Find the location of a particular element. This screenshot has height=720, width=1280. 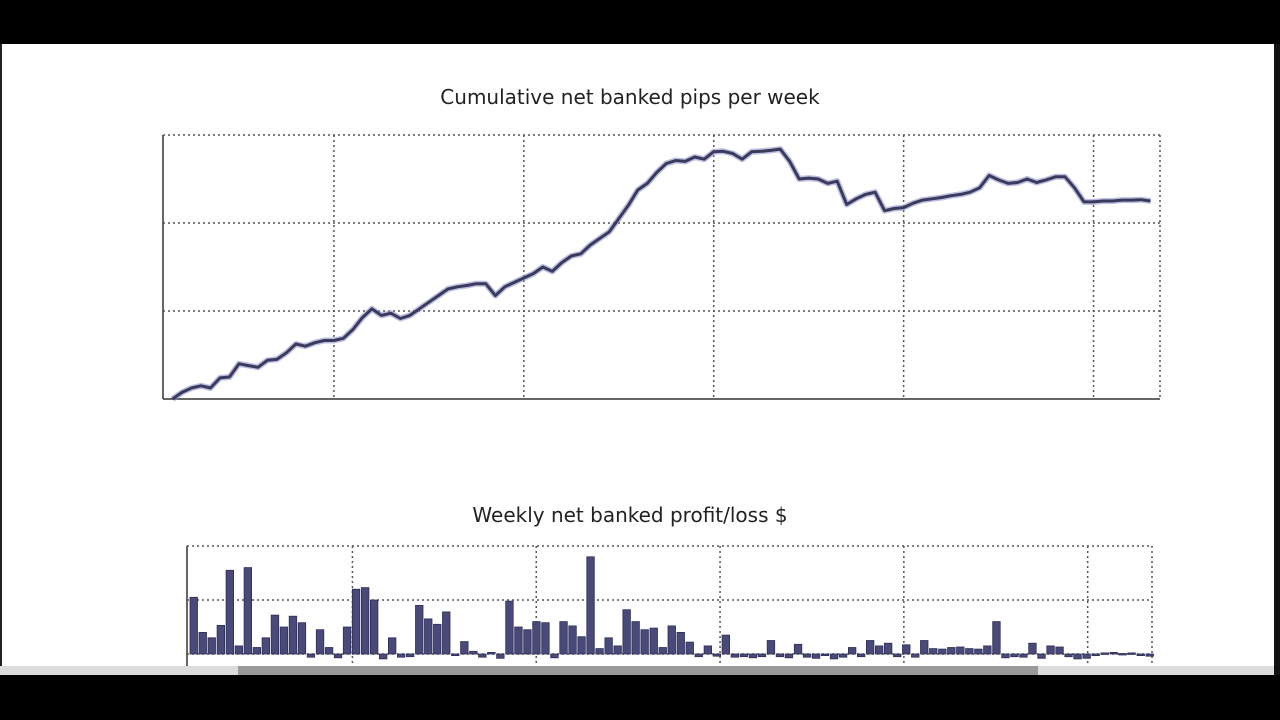

weekly-chart-title: Weekly net banked profit/loss $ is located at coordinates (629, 515).